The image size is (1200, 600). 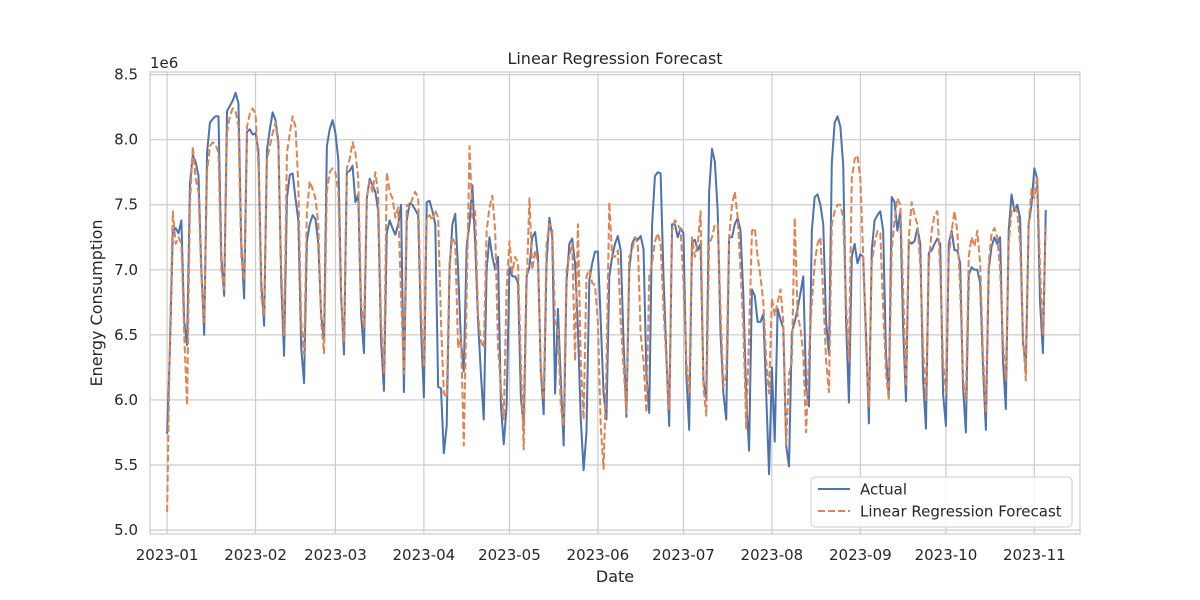 I want to click on x-tick-label: 2023-02, so click(x=255, y=555).